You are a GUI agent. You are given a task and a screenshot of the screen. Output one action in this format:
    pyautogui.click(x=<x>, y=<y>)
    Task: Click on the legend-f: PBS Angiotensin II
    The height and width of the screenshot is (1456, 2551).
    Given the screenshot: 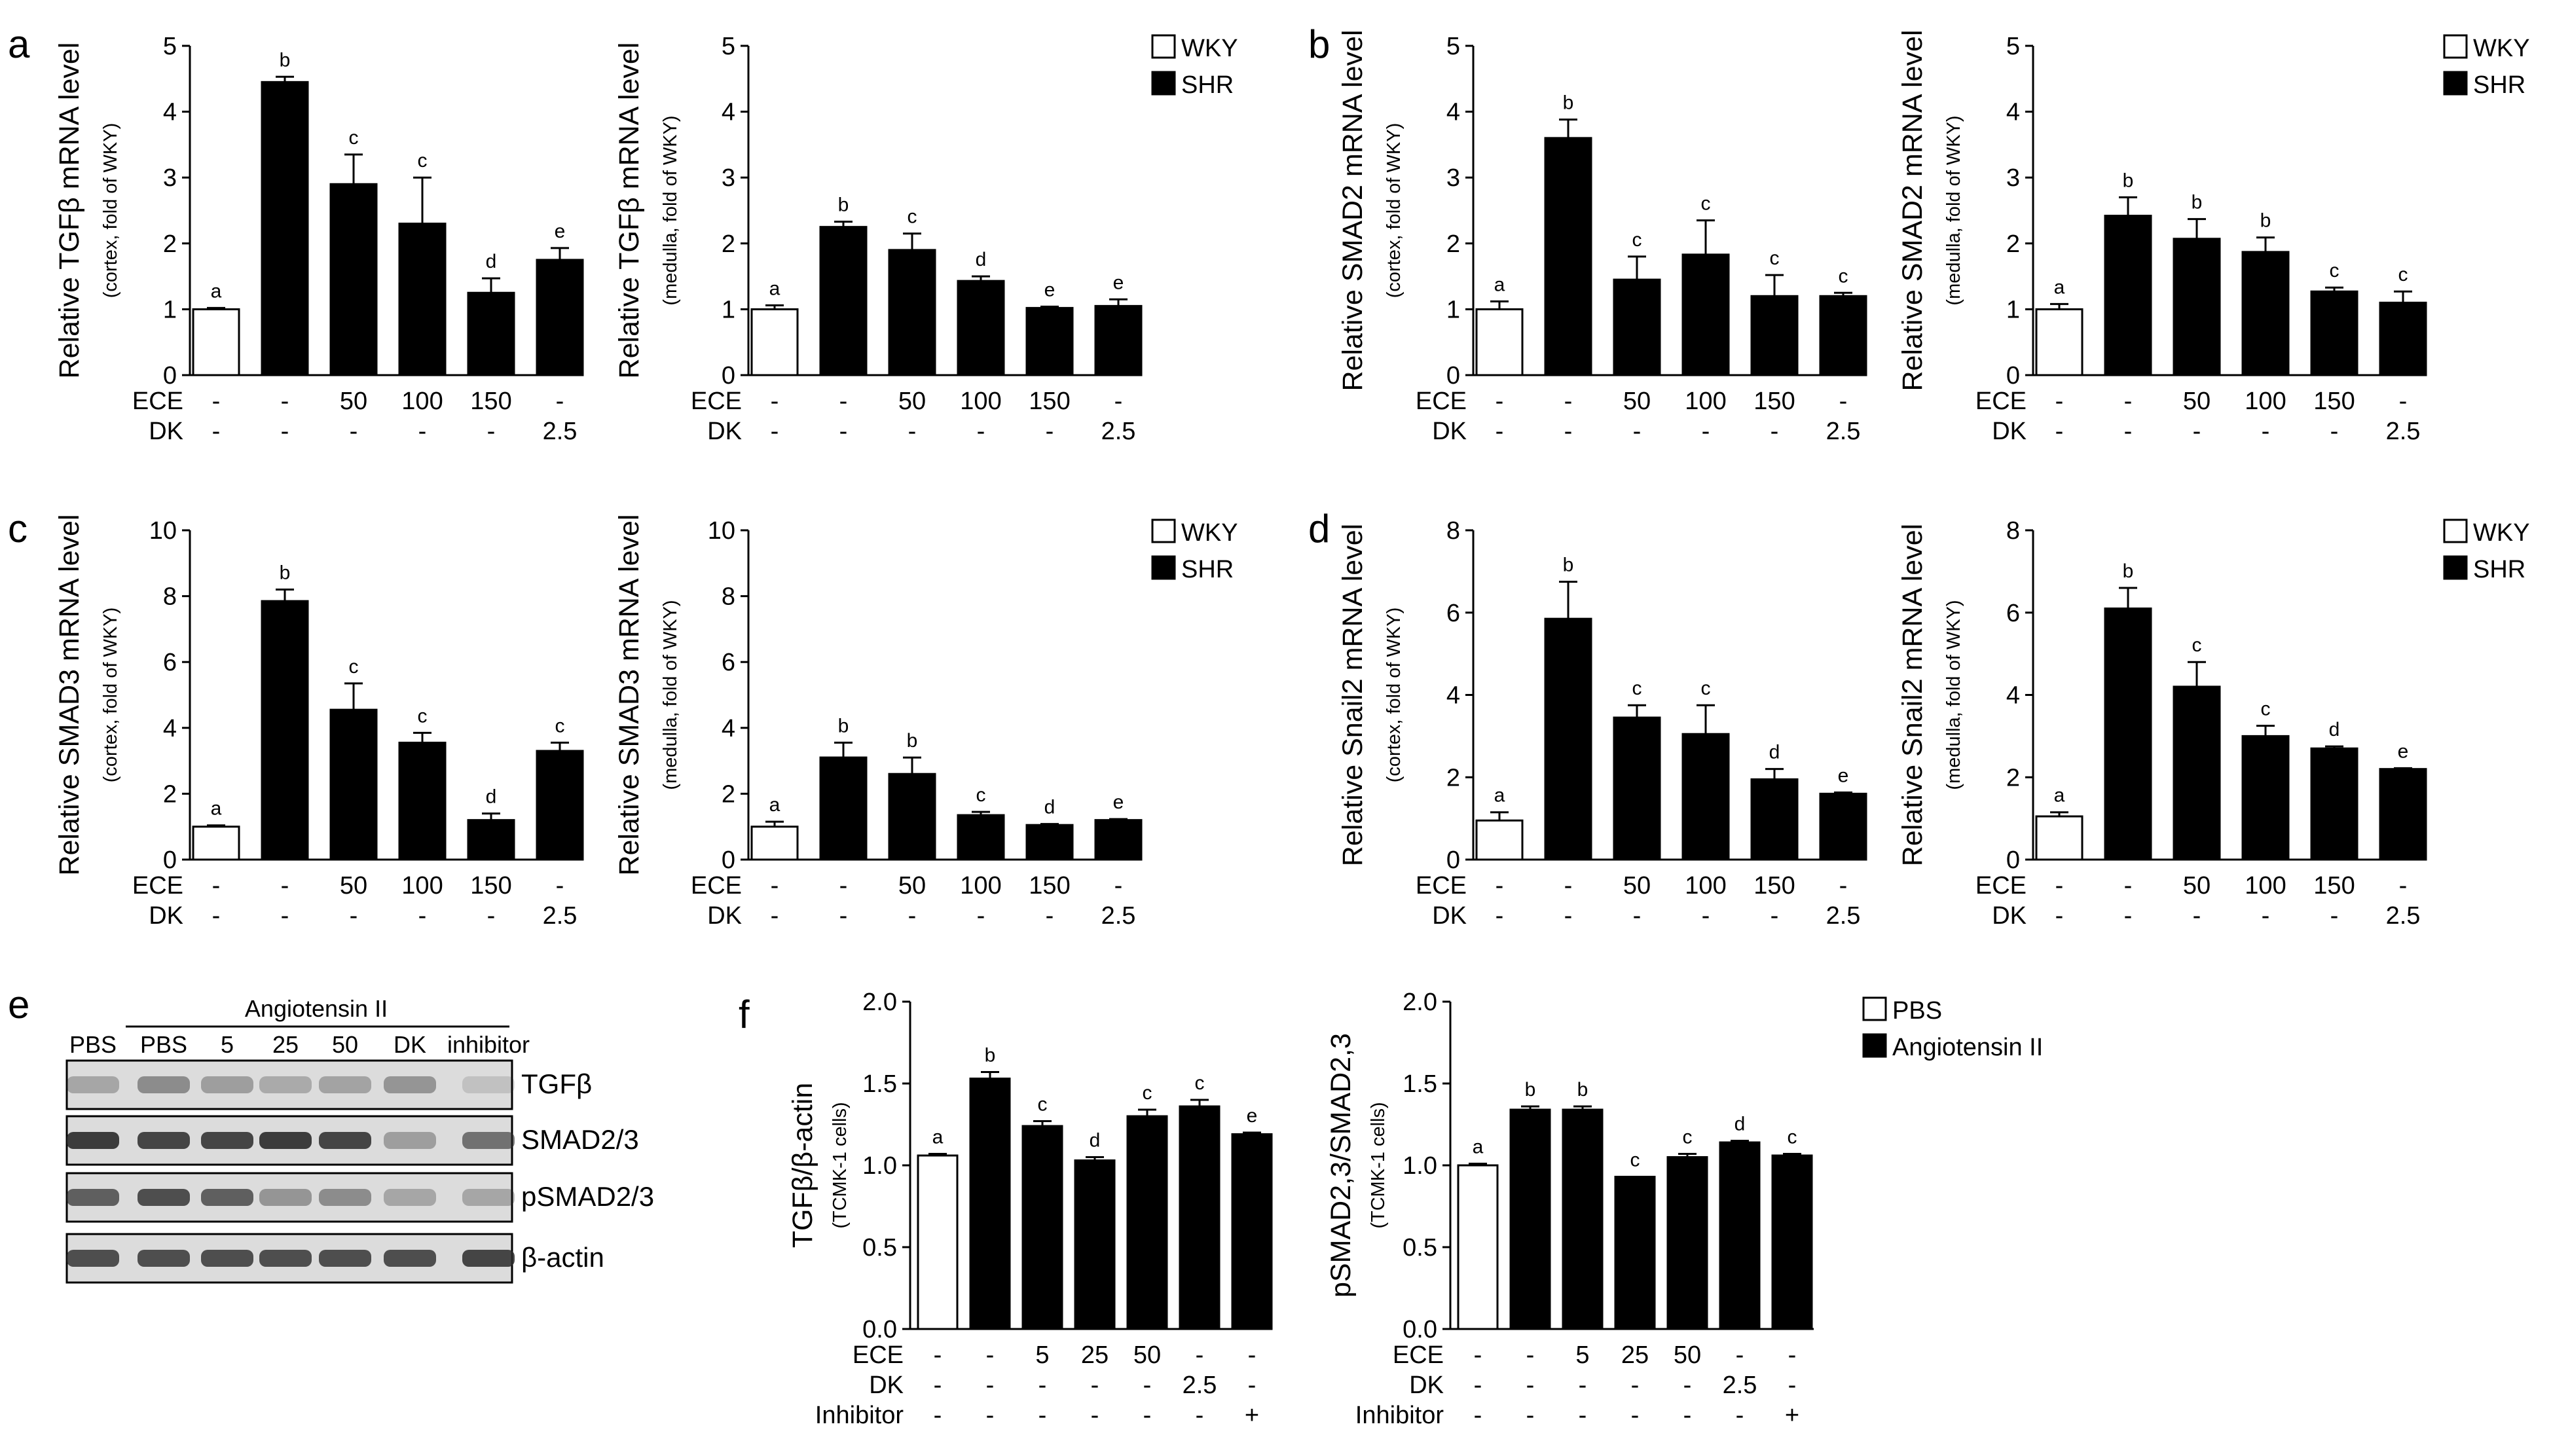 What is the action you would take?
    pyautogui.click(x=1952, y=1028)
    